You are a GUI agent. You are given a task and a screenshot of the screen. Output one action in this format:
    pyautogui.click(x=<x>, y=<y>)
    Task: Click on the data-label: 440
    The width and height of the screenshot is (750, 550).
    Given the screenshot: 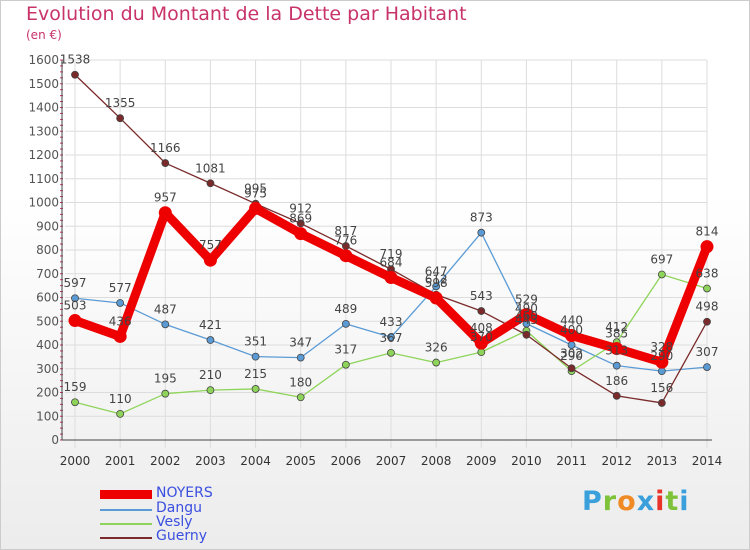 What is the action you would take?
    pyautogui.click(x=571, y=321)
    